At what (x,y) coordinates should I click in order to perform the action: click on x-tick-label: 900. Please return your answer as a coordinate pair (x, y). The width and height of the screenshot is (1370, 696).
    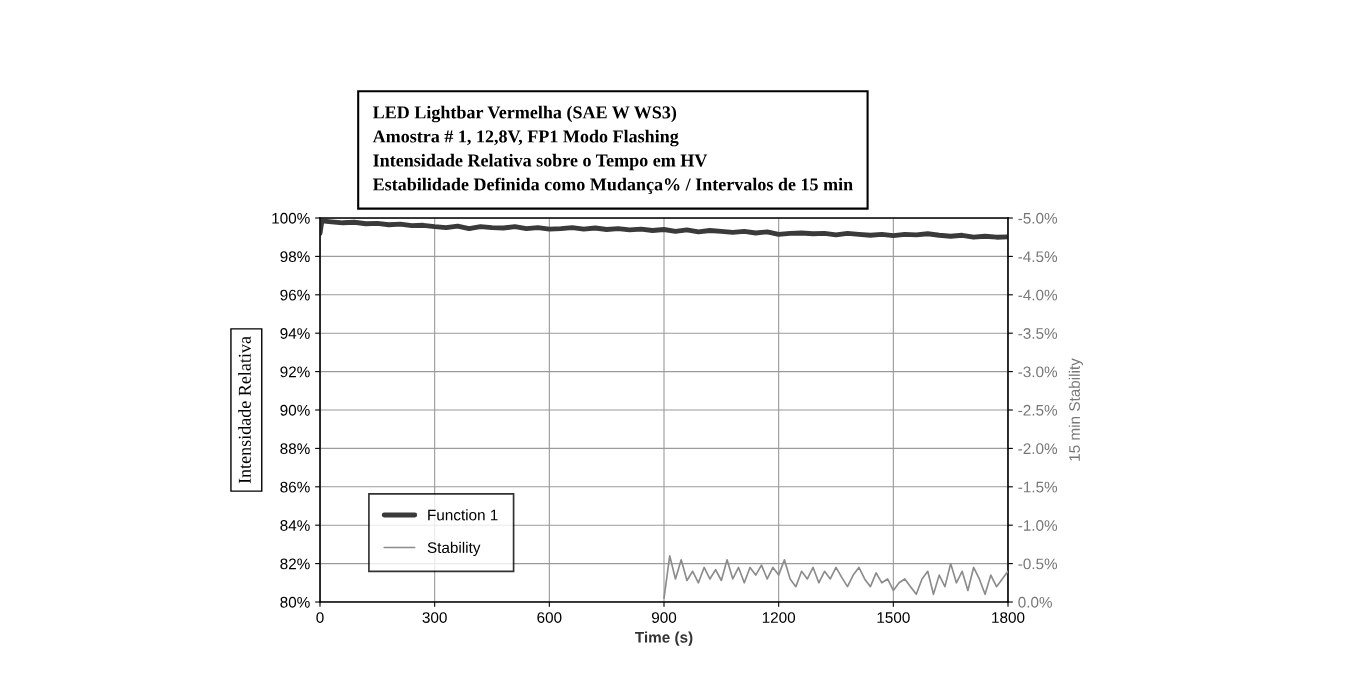
    Looking at the image, I should click on (664, 617).